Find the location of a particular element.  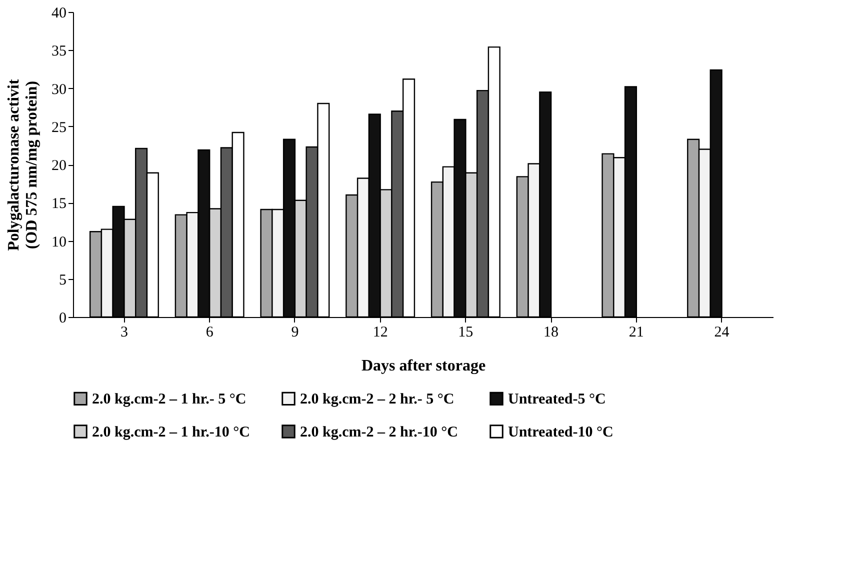

x-tick-label: 3 is located at coordinates (124, 332).